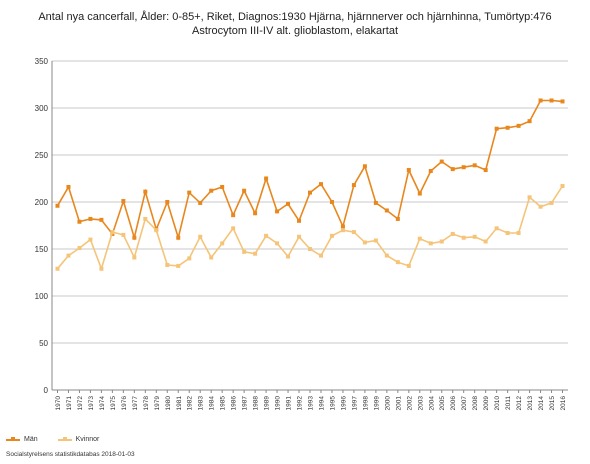 This screenshot has height=464, width=590. Describe the element at coordinates (124, 403) in the screenshot. I see `x-tick-label: 1976` at that location.